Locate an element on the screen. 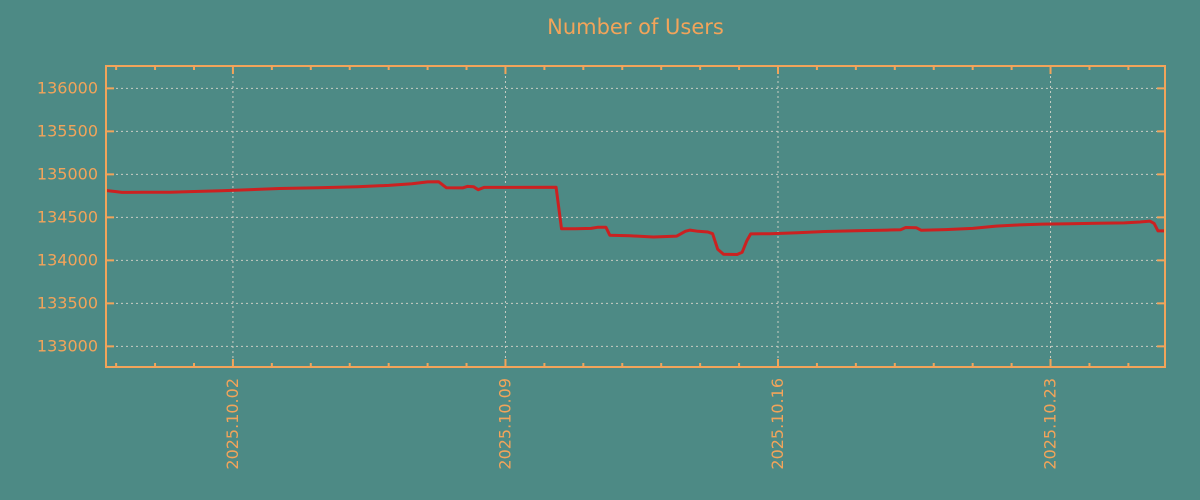 The image size is (1200, 500). series-line is located at coordinates (635, 218).